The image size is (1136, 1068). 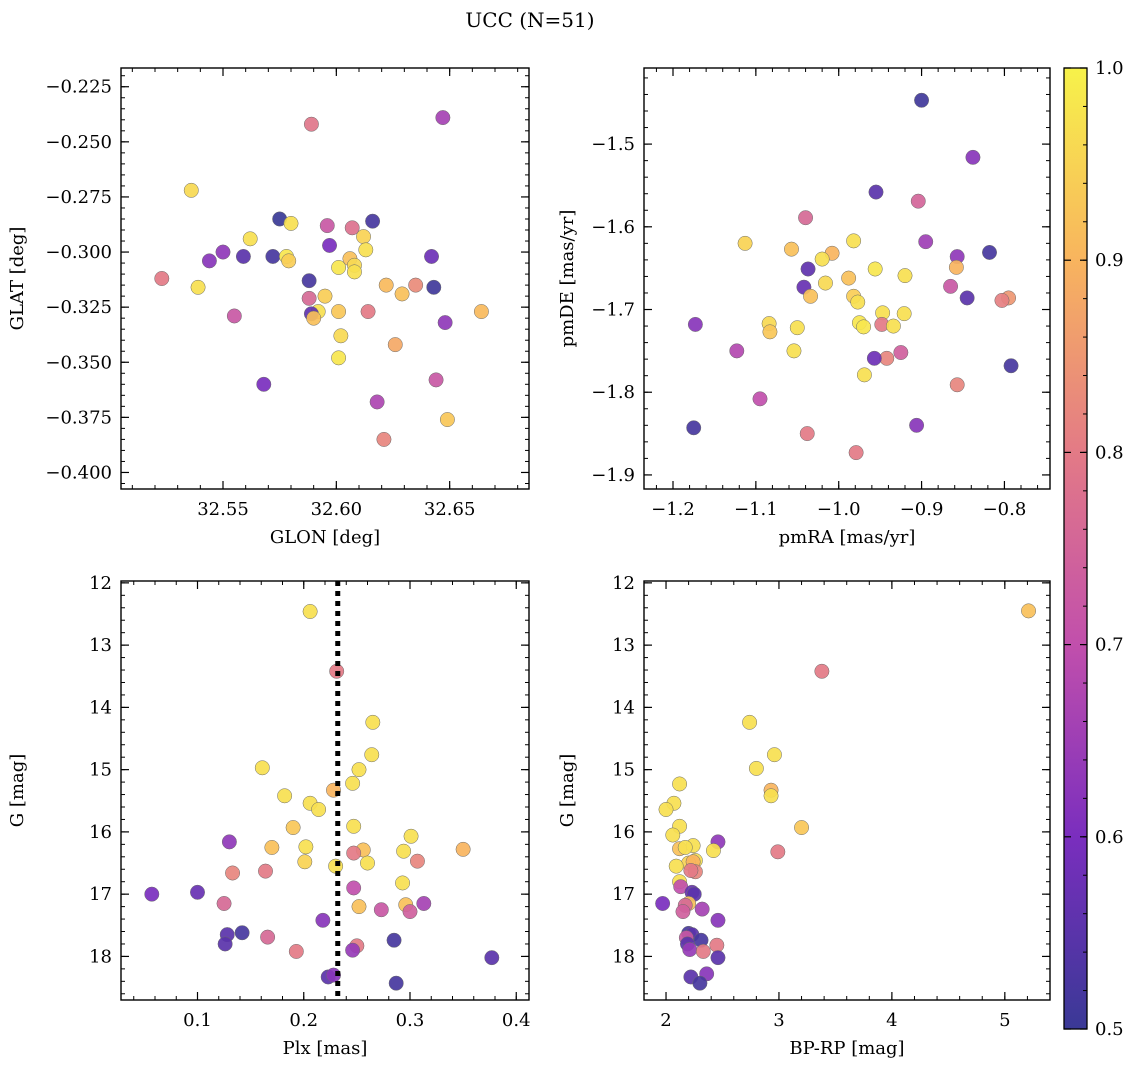 I want to click on plot-frame, so click(x=847, y=278).